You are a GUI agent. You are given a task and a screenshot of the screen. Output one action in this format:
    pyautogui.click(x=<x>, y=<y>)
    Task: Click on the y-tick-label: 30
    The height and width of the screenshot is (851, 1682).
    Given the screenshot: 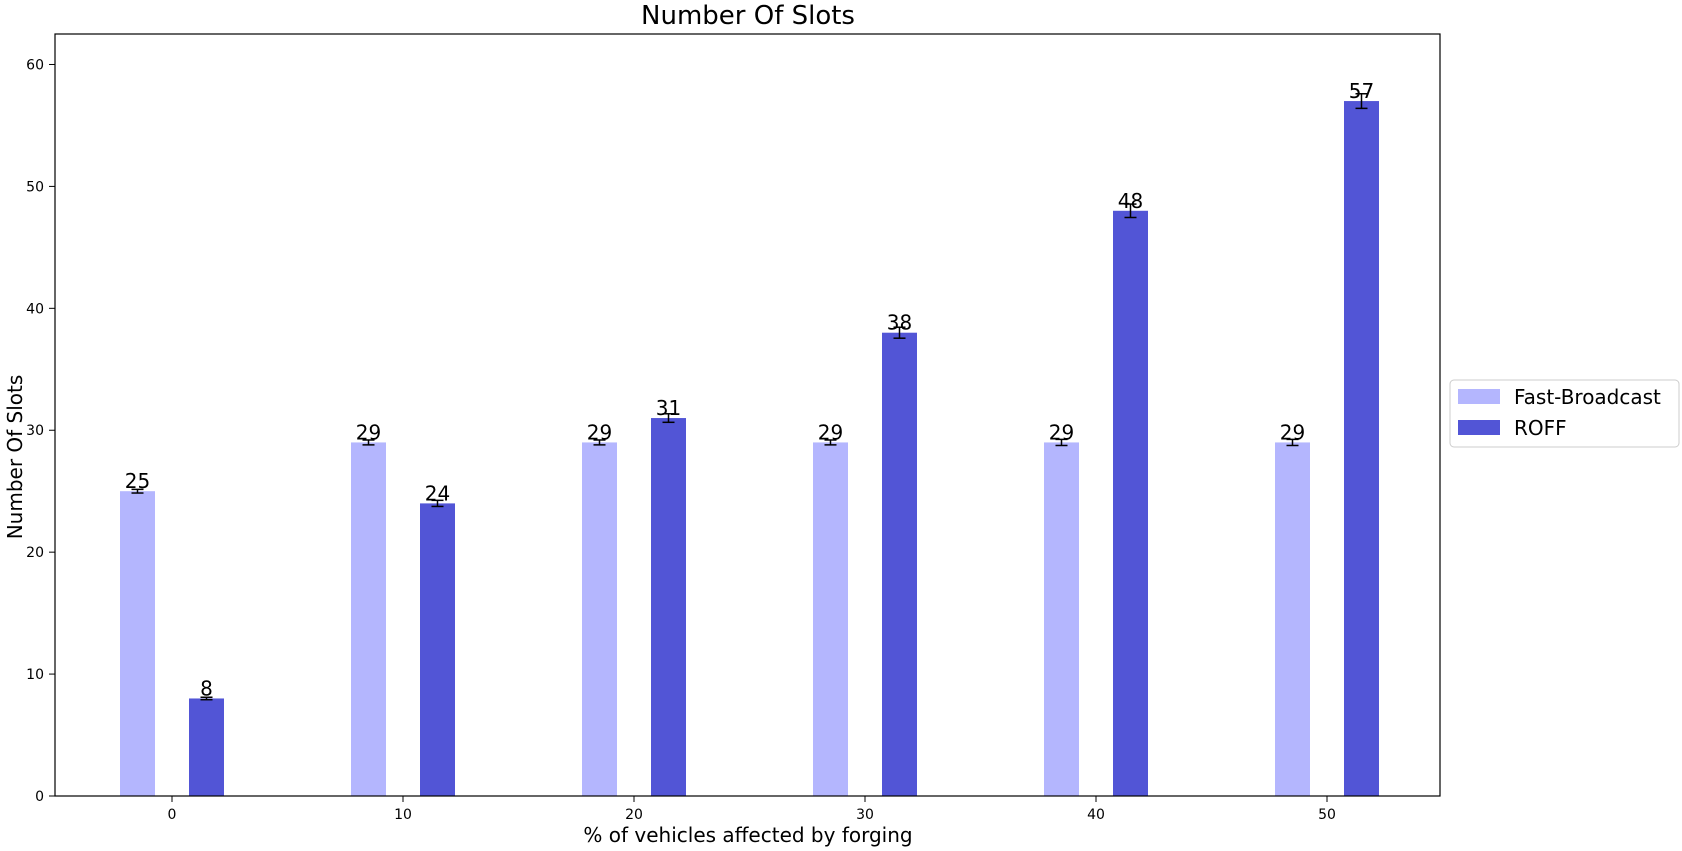 What is the action you would take?
    pyautogui.click(x=35, y=431)
    